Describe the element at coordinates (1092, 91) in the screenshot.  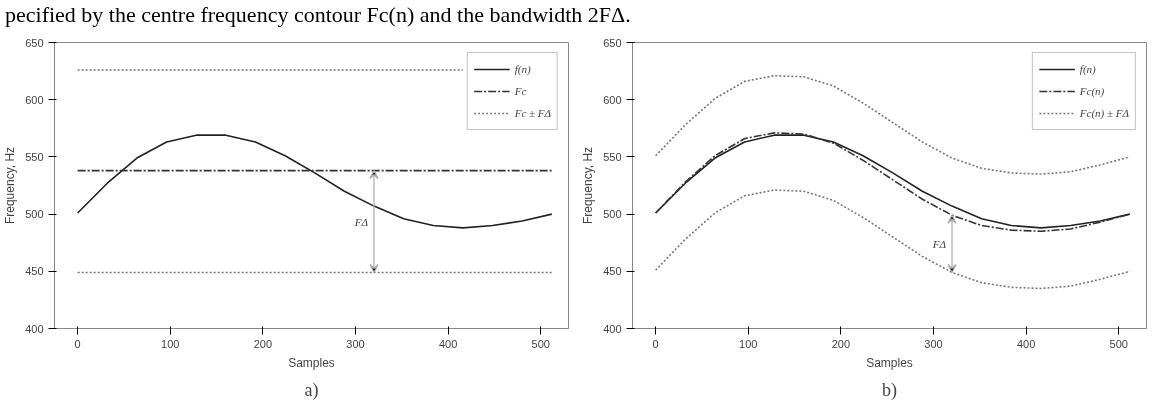
I see `legend-label: Fc(n)` at that location.